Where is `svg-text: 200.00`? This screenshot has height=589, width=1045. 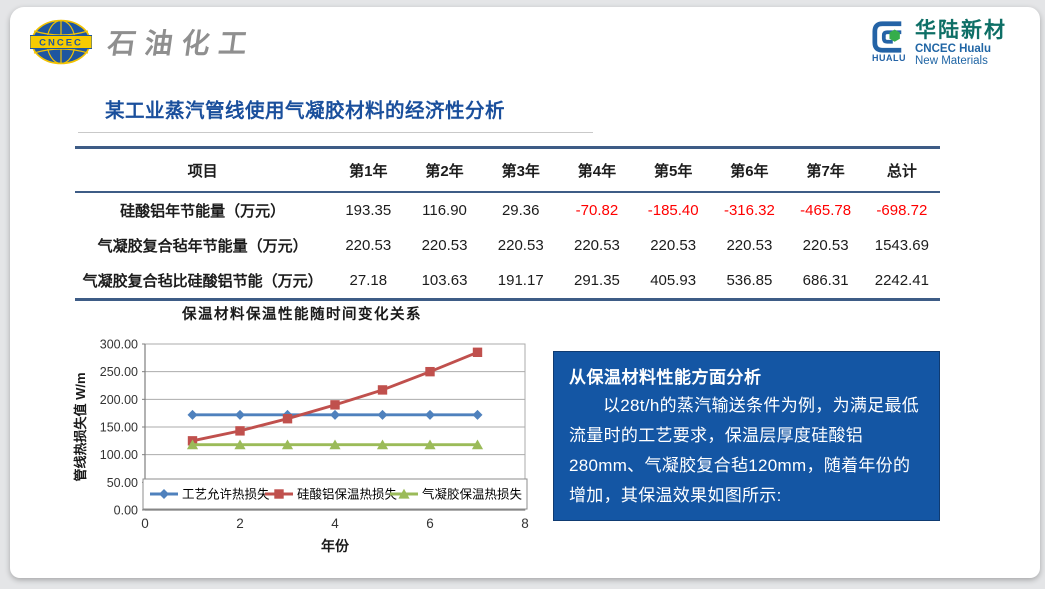 svg-text: 200.00 is located at coordinates (119, 400).